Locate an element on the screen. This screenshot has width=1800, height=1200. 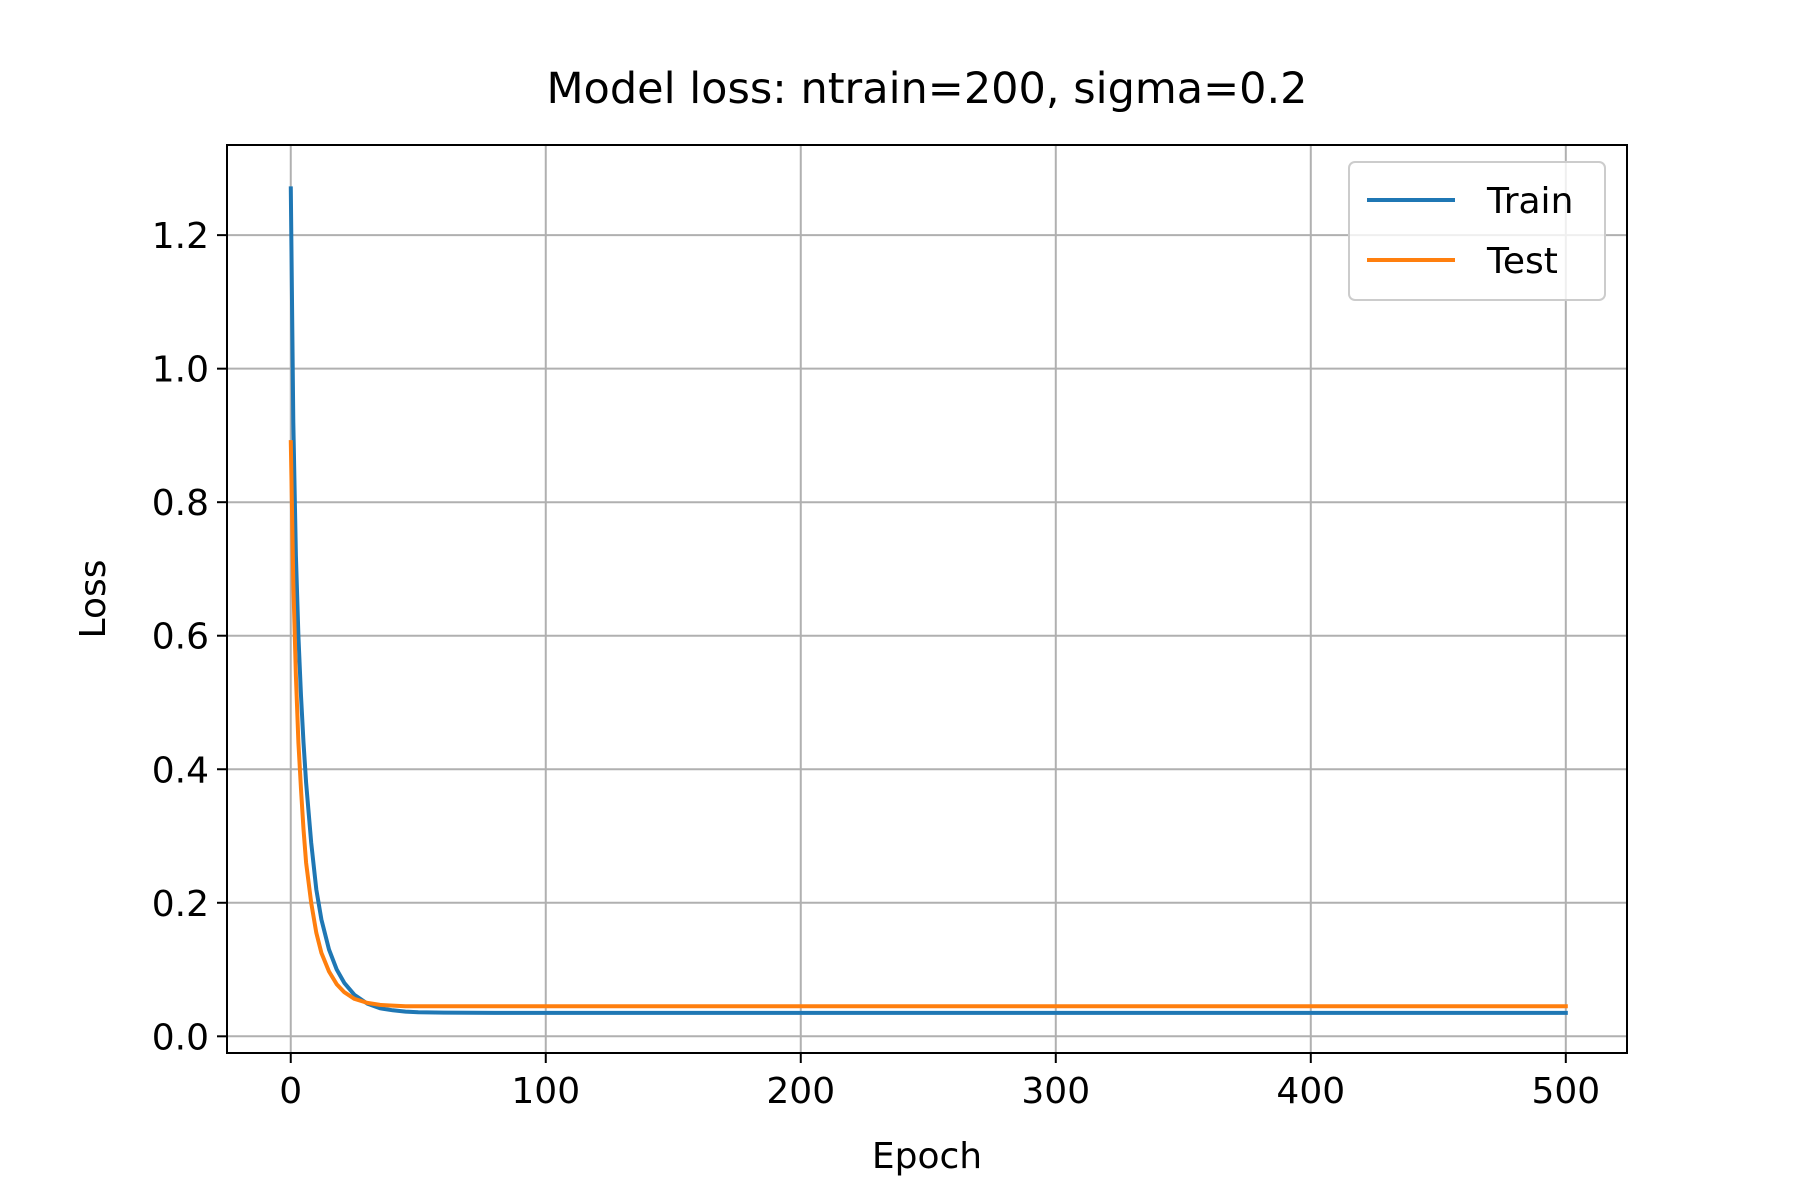
legend-box is located at coordinates (1477, 231).